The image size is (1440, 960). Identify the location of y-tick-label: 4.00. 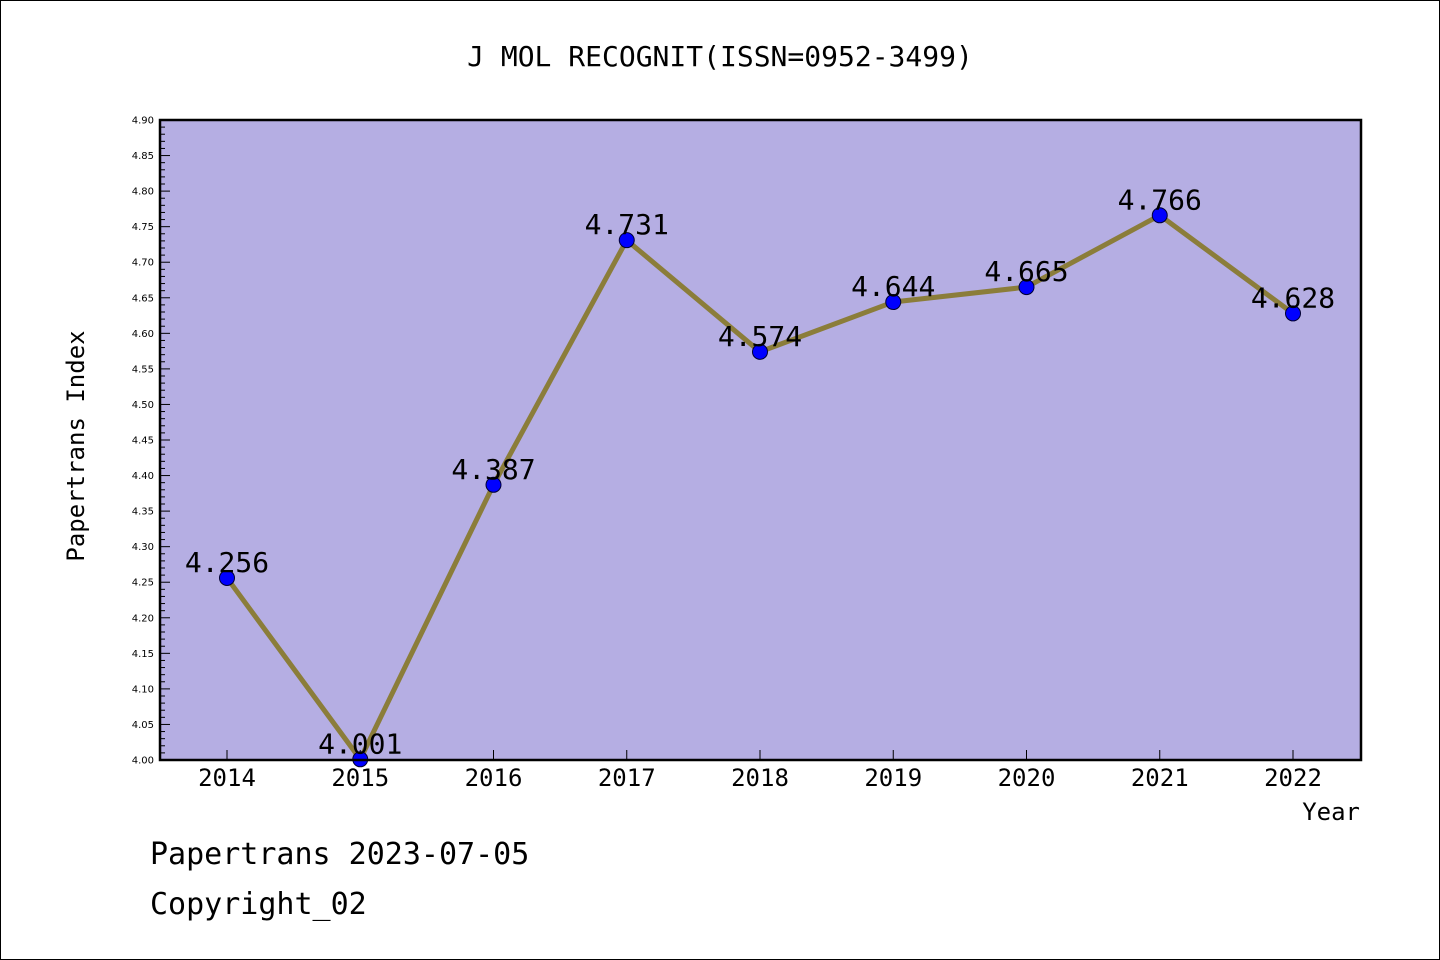
(143, 761).